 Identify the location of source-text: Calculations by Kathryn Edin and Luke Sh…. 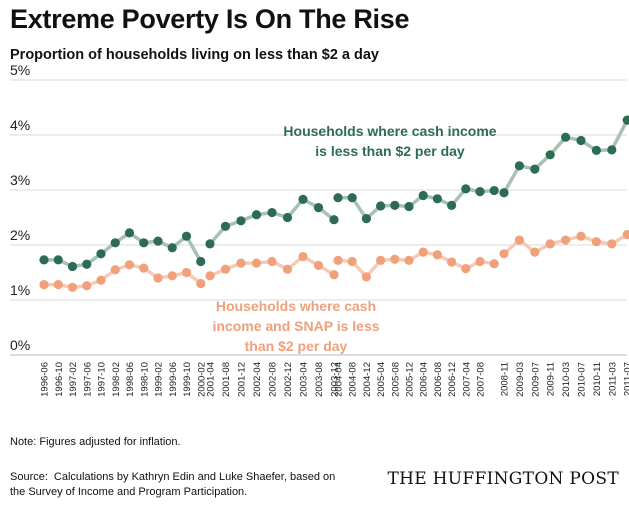
(173, 484).